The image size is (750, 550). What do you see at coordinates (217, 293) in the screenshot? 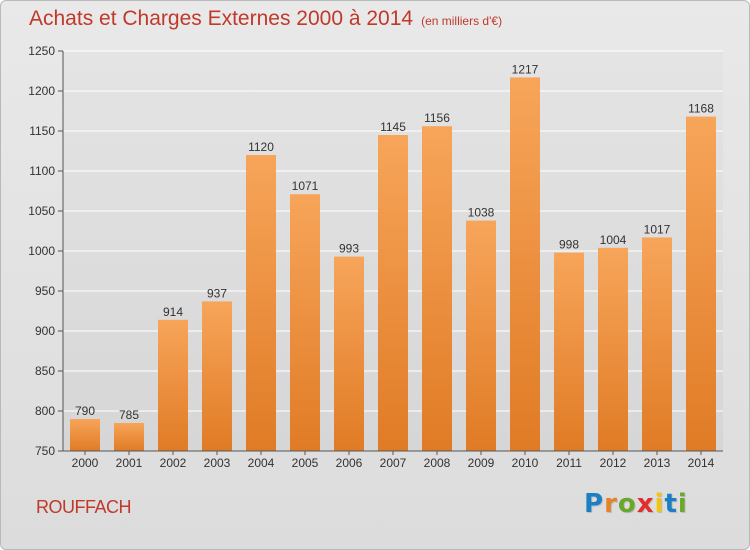
I see `data-label: 937` at bounding box center [217, 293].